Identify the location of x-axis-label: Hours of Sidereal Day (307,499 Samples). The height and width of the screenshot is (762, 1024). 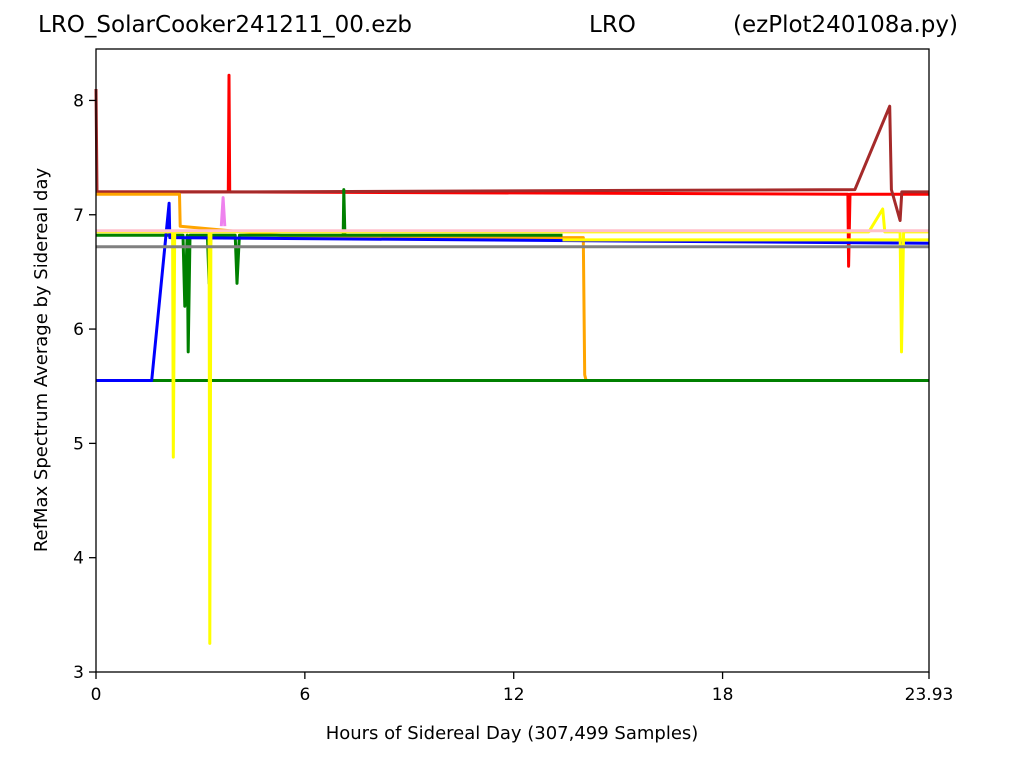
(512, 733).